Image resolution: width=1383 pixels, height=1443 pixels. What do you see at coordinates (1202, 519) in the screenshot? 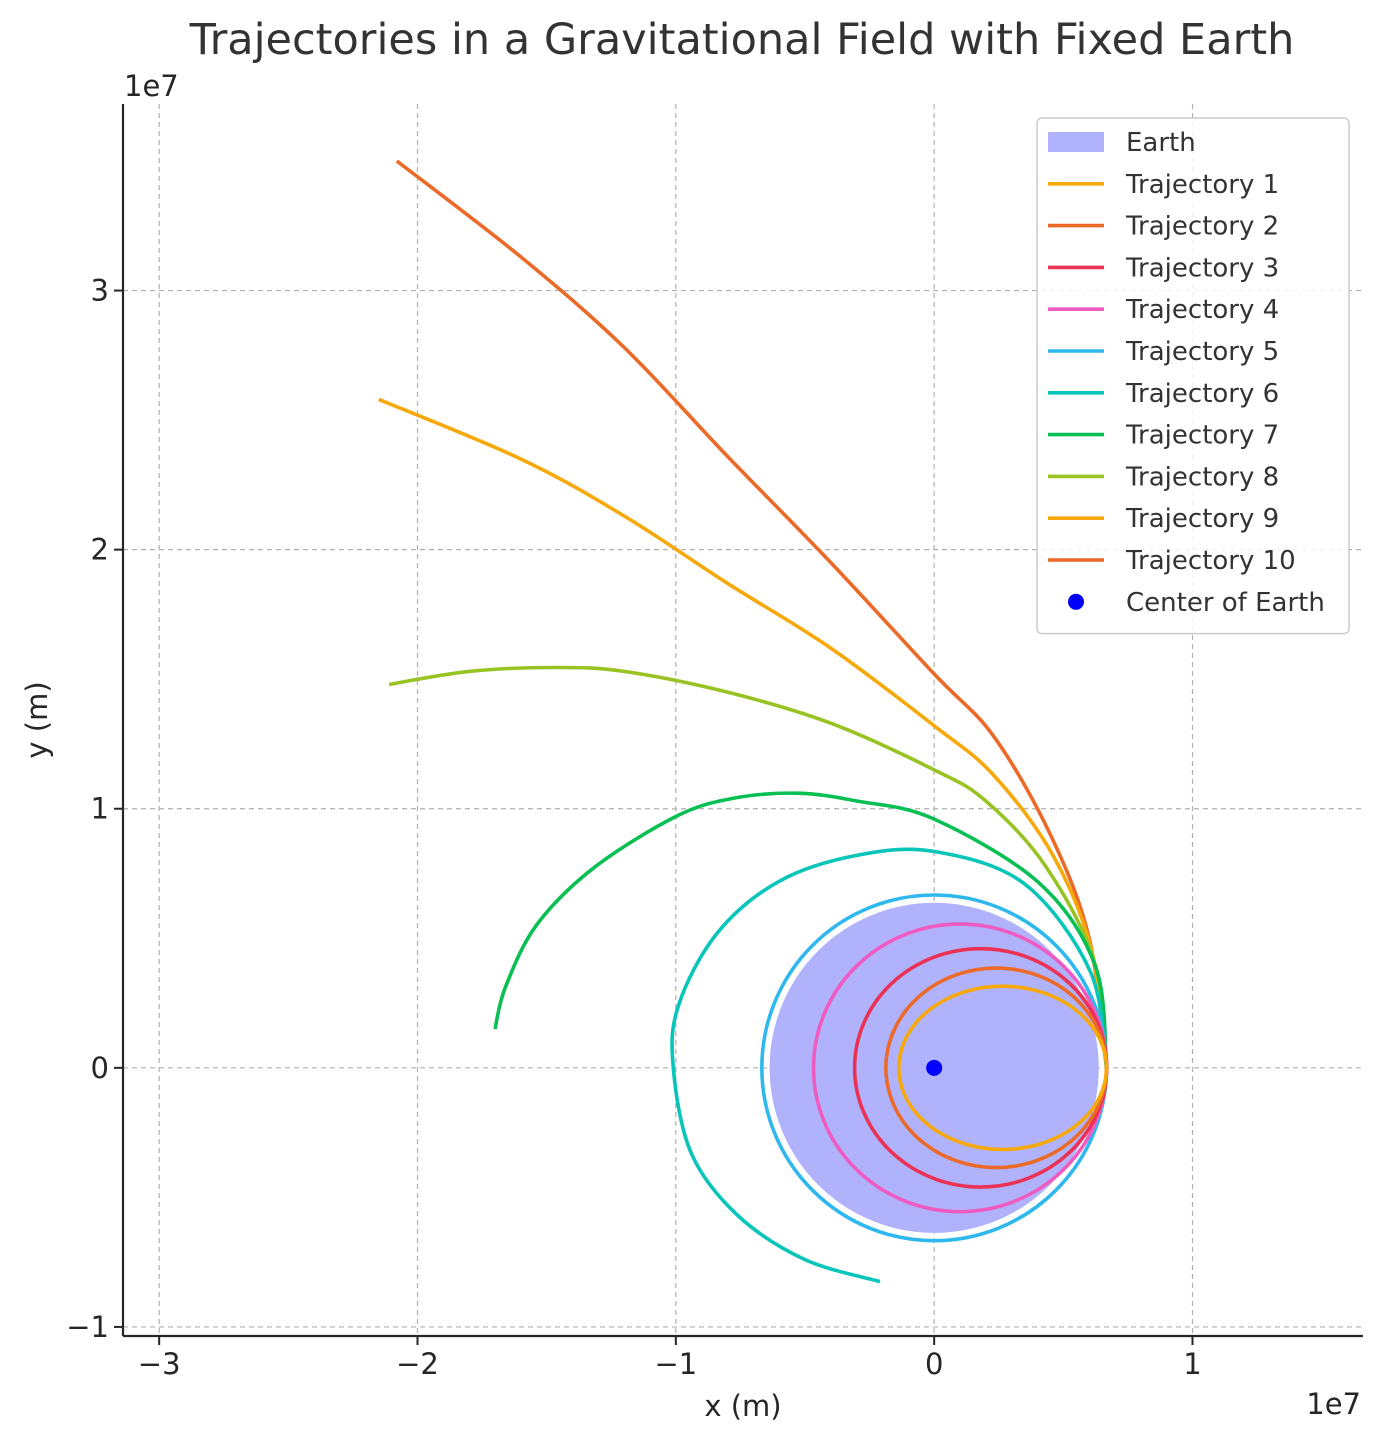
I see `legend-label: Trajectory 9` at bounding box center [1202, 519].